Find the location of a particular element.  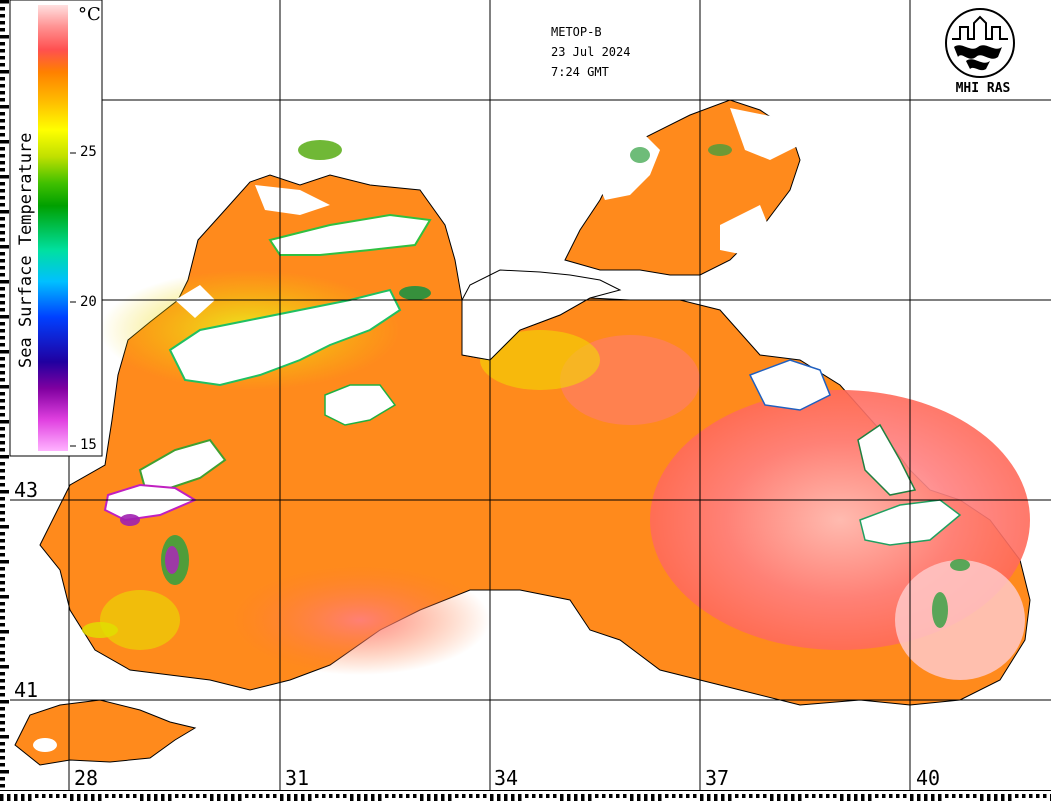

azov-cloud-south is located at coordinates (745, 230).